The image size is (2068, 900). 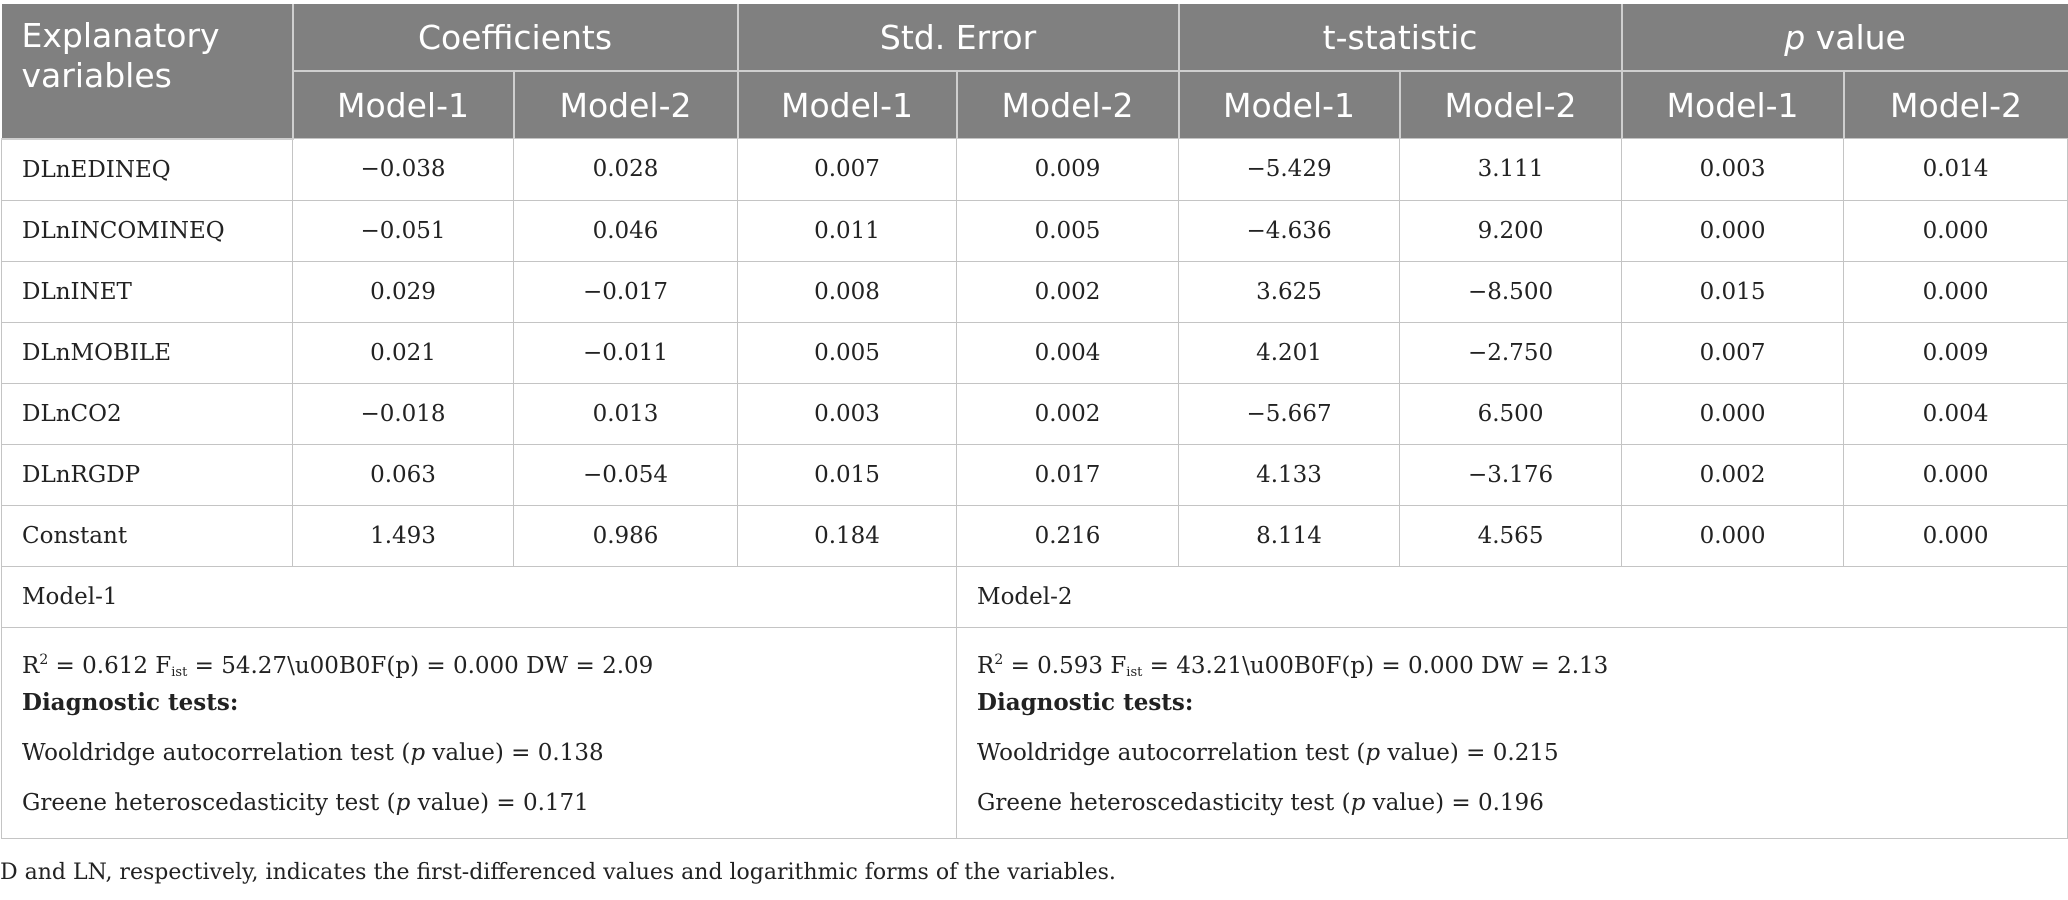 What do you see at coordinates (1068, 105) in the screenshot?
I see `header-se-model-2: Model-2` at bounding box center [1068, 105].